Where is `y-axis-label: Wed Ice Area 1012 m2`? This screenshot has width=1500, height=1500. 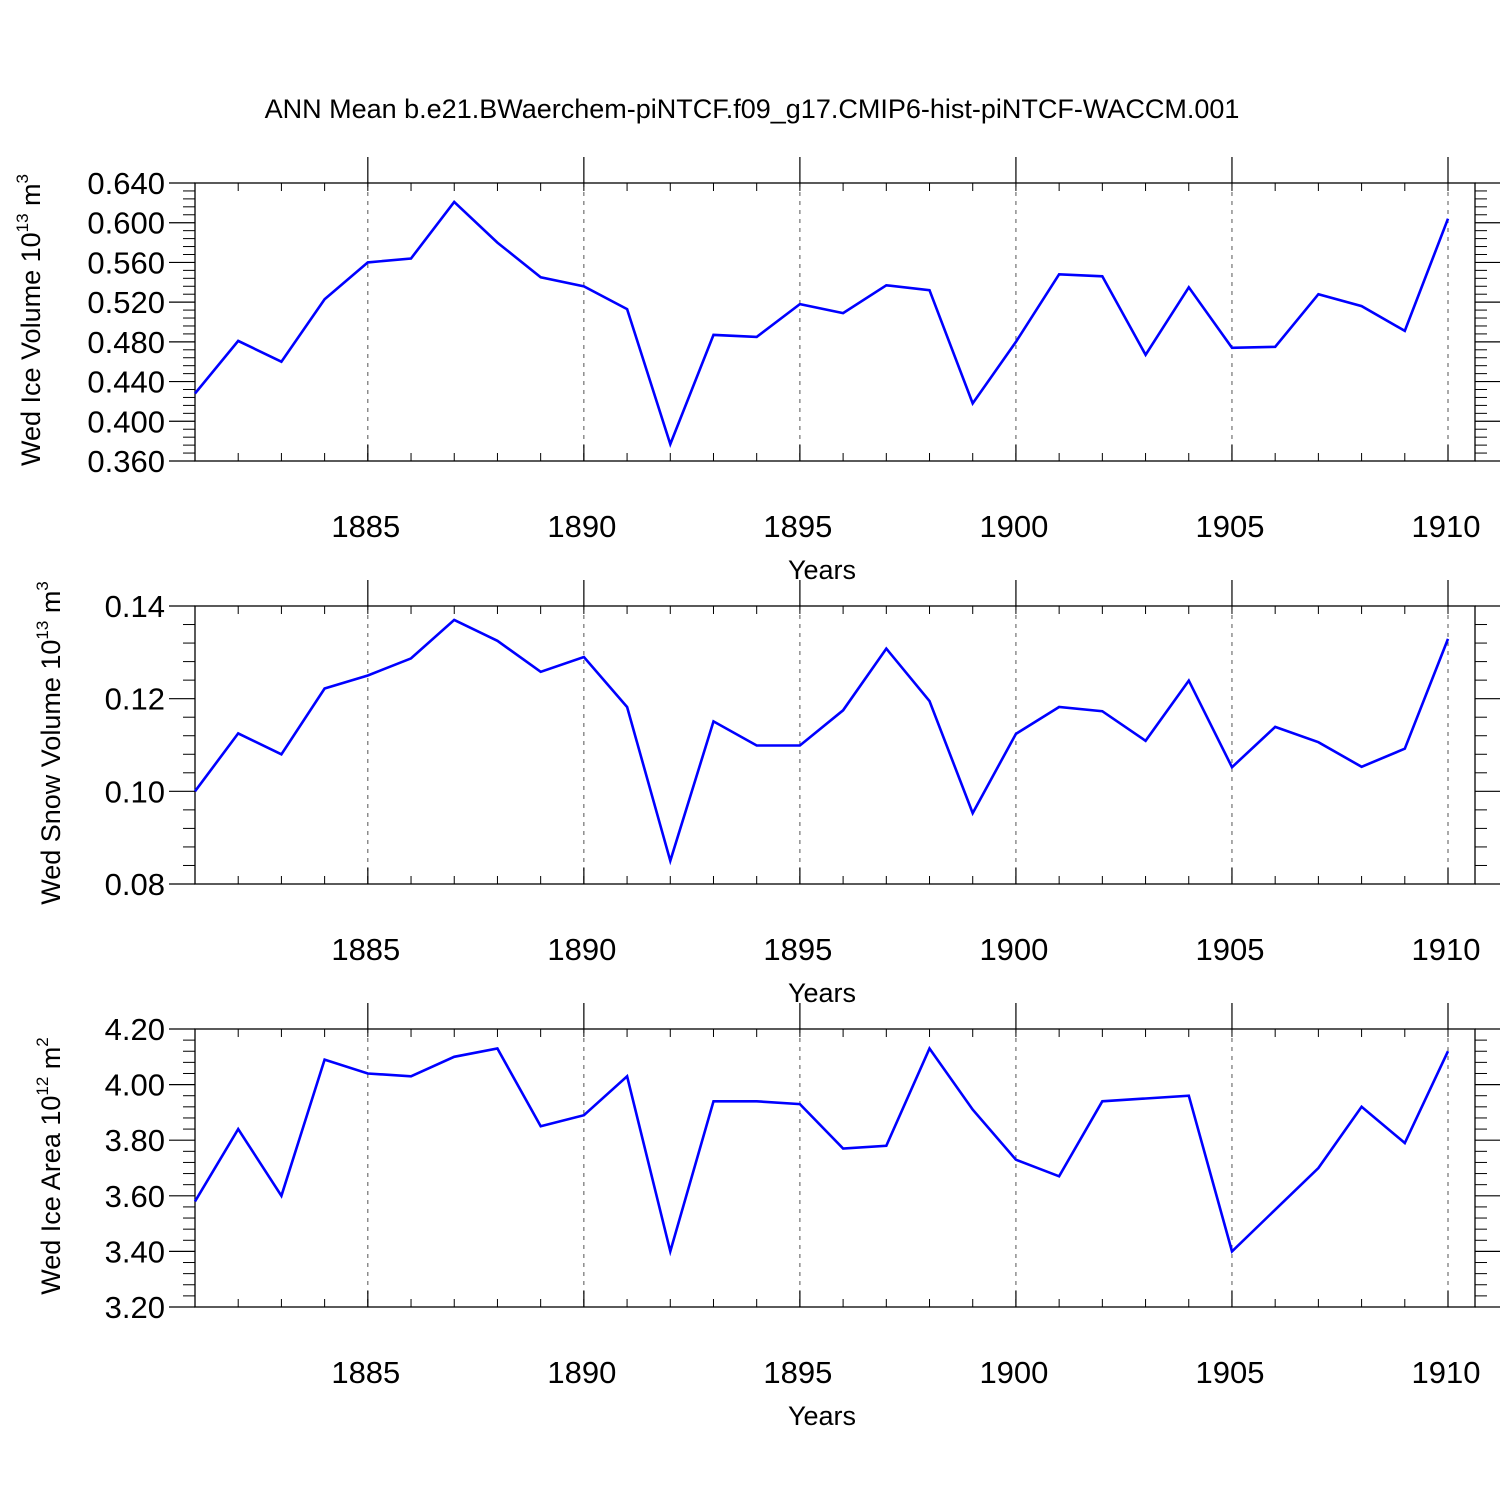 y-axis-label: Wed Ice Area 1012 m2 is located at coordinates (49, 1166).